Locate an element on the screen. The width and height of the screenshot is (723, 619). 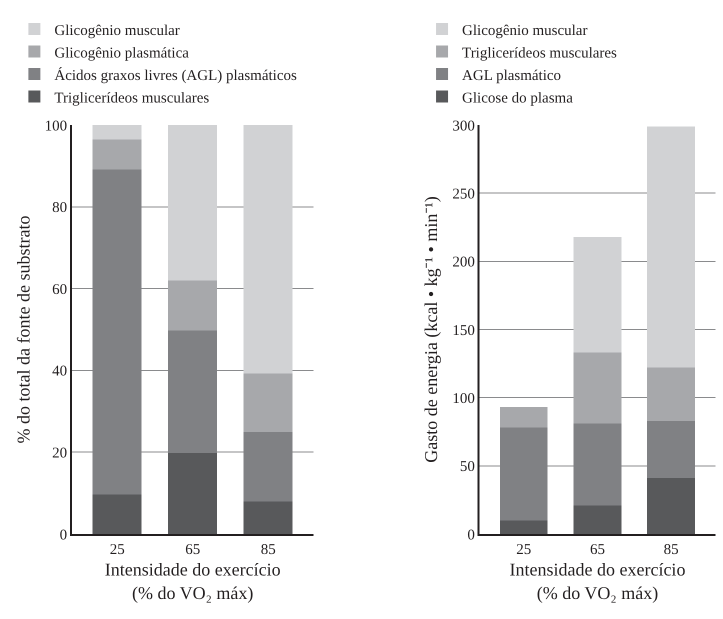
y-tick-label: 50 is located at coordinates (467, 467).